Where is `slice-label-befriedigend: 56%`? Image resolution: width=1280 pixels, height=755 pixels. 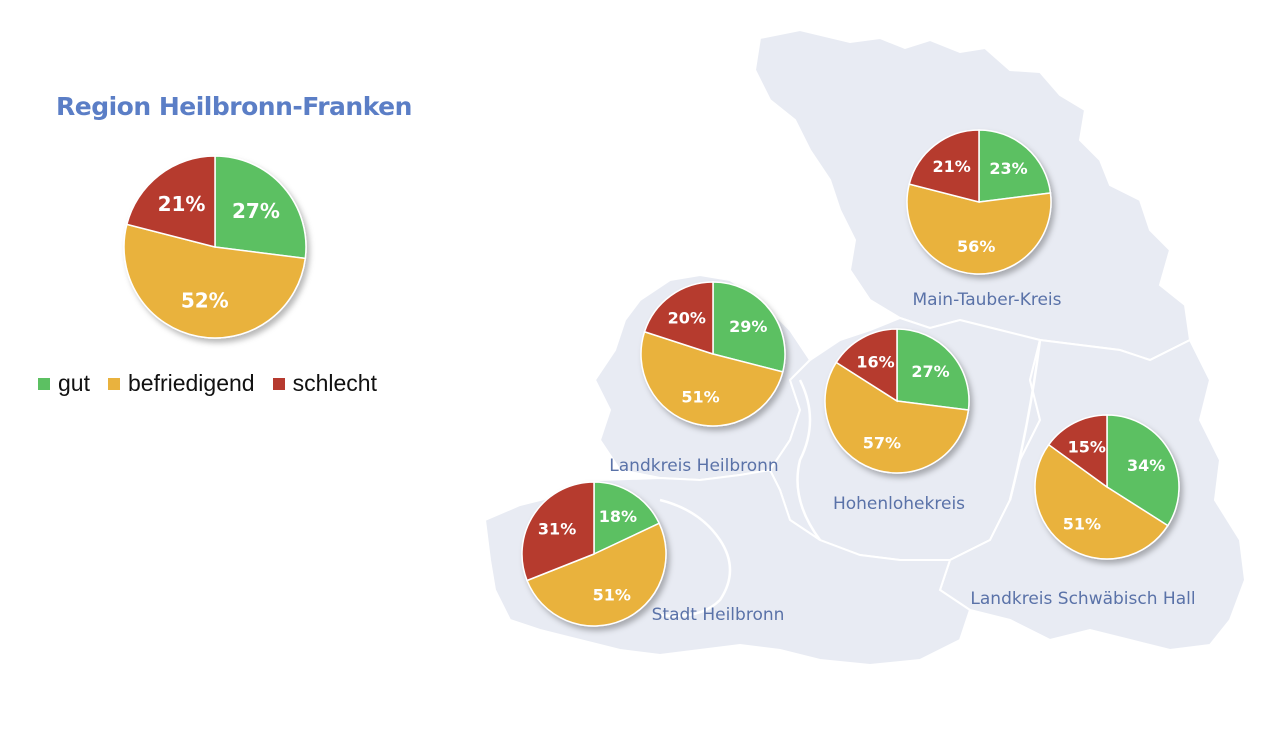
slice-label-befriedigend: 56% is located at coordinates (976, 246).